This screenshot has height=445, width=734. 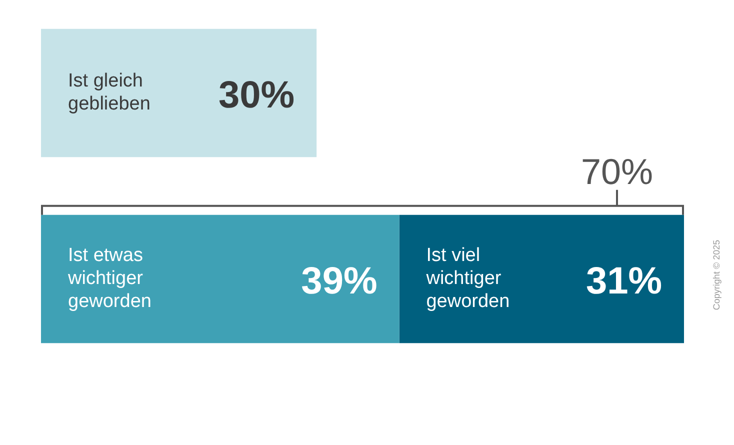 I want to click on data-label: 31%, so click(x=624, y=281).